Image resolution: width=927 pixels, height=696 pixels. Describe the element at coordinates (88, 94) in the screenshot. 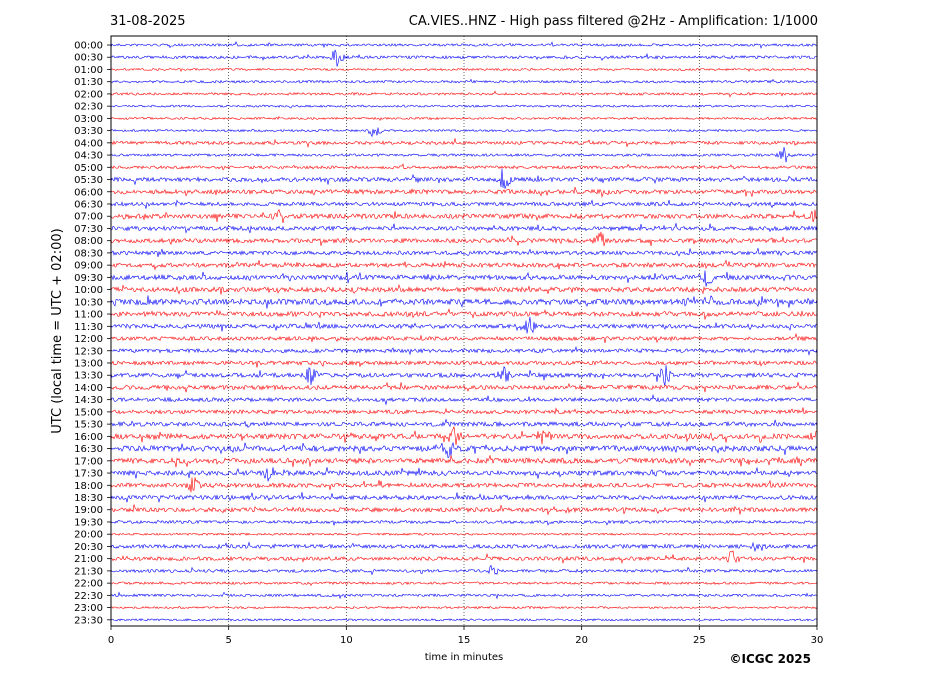

I see `y-tick-label: 02:00` at that location.